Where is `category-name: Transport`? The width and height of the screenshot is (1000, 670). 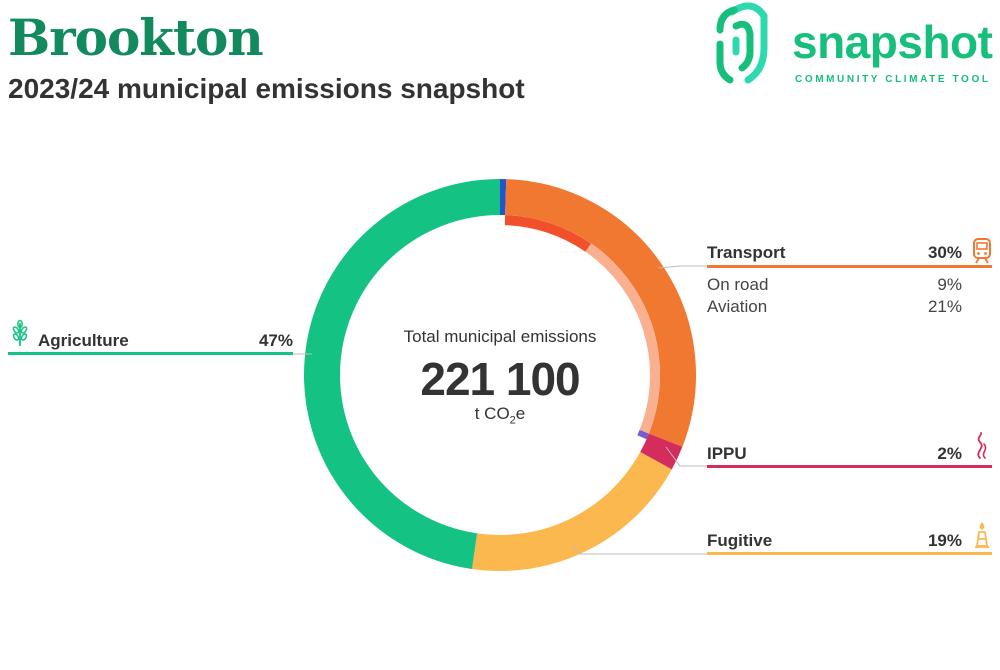
category-name: Transport is located at coordinates (746, 252).